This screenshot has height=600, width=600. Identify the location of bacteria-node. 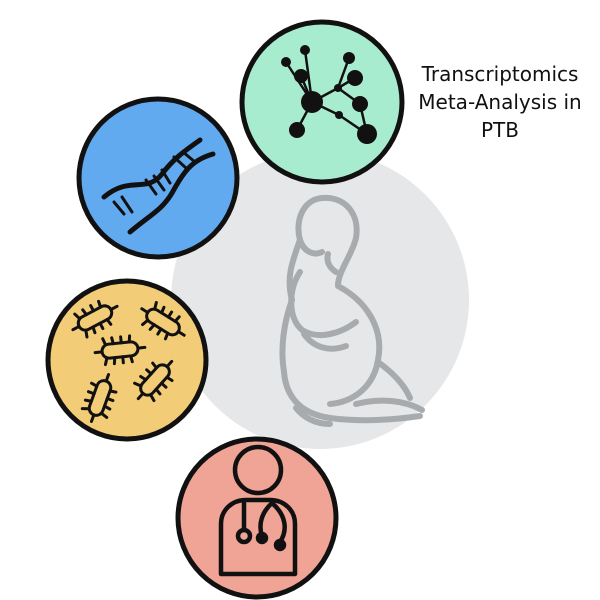
(127, 360).